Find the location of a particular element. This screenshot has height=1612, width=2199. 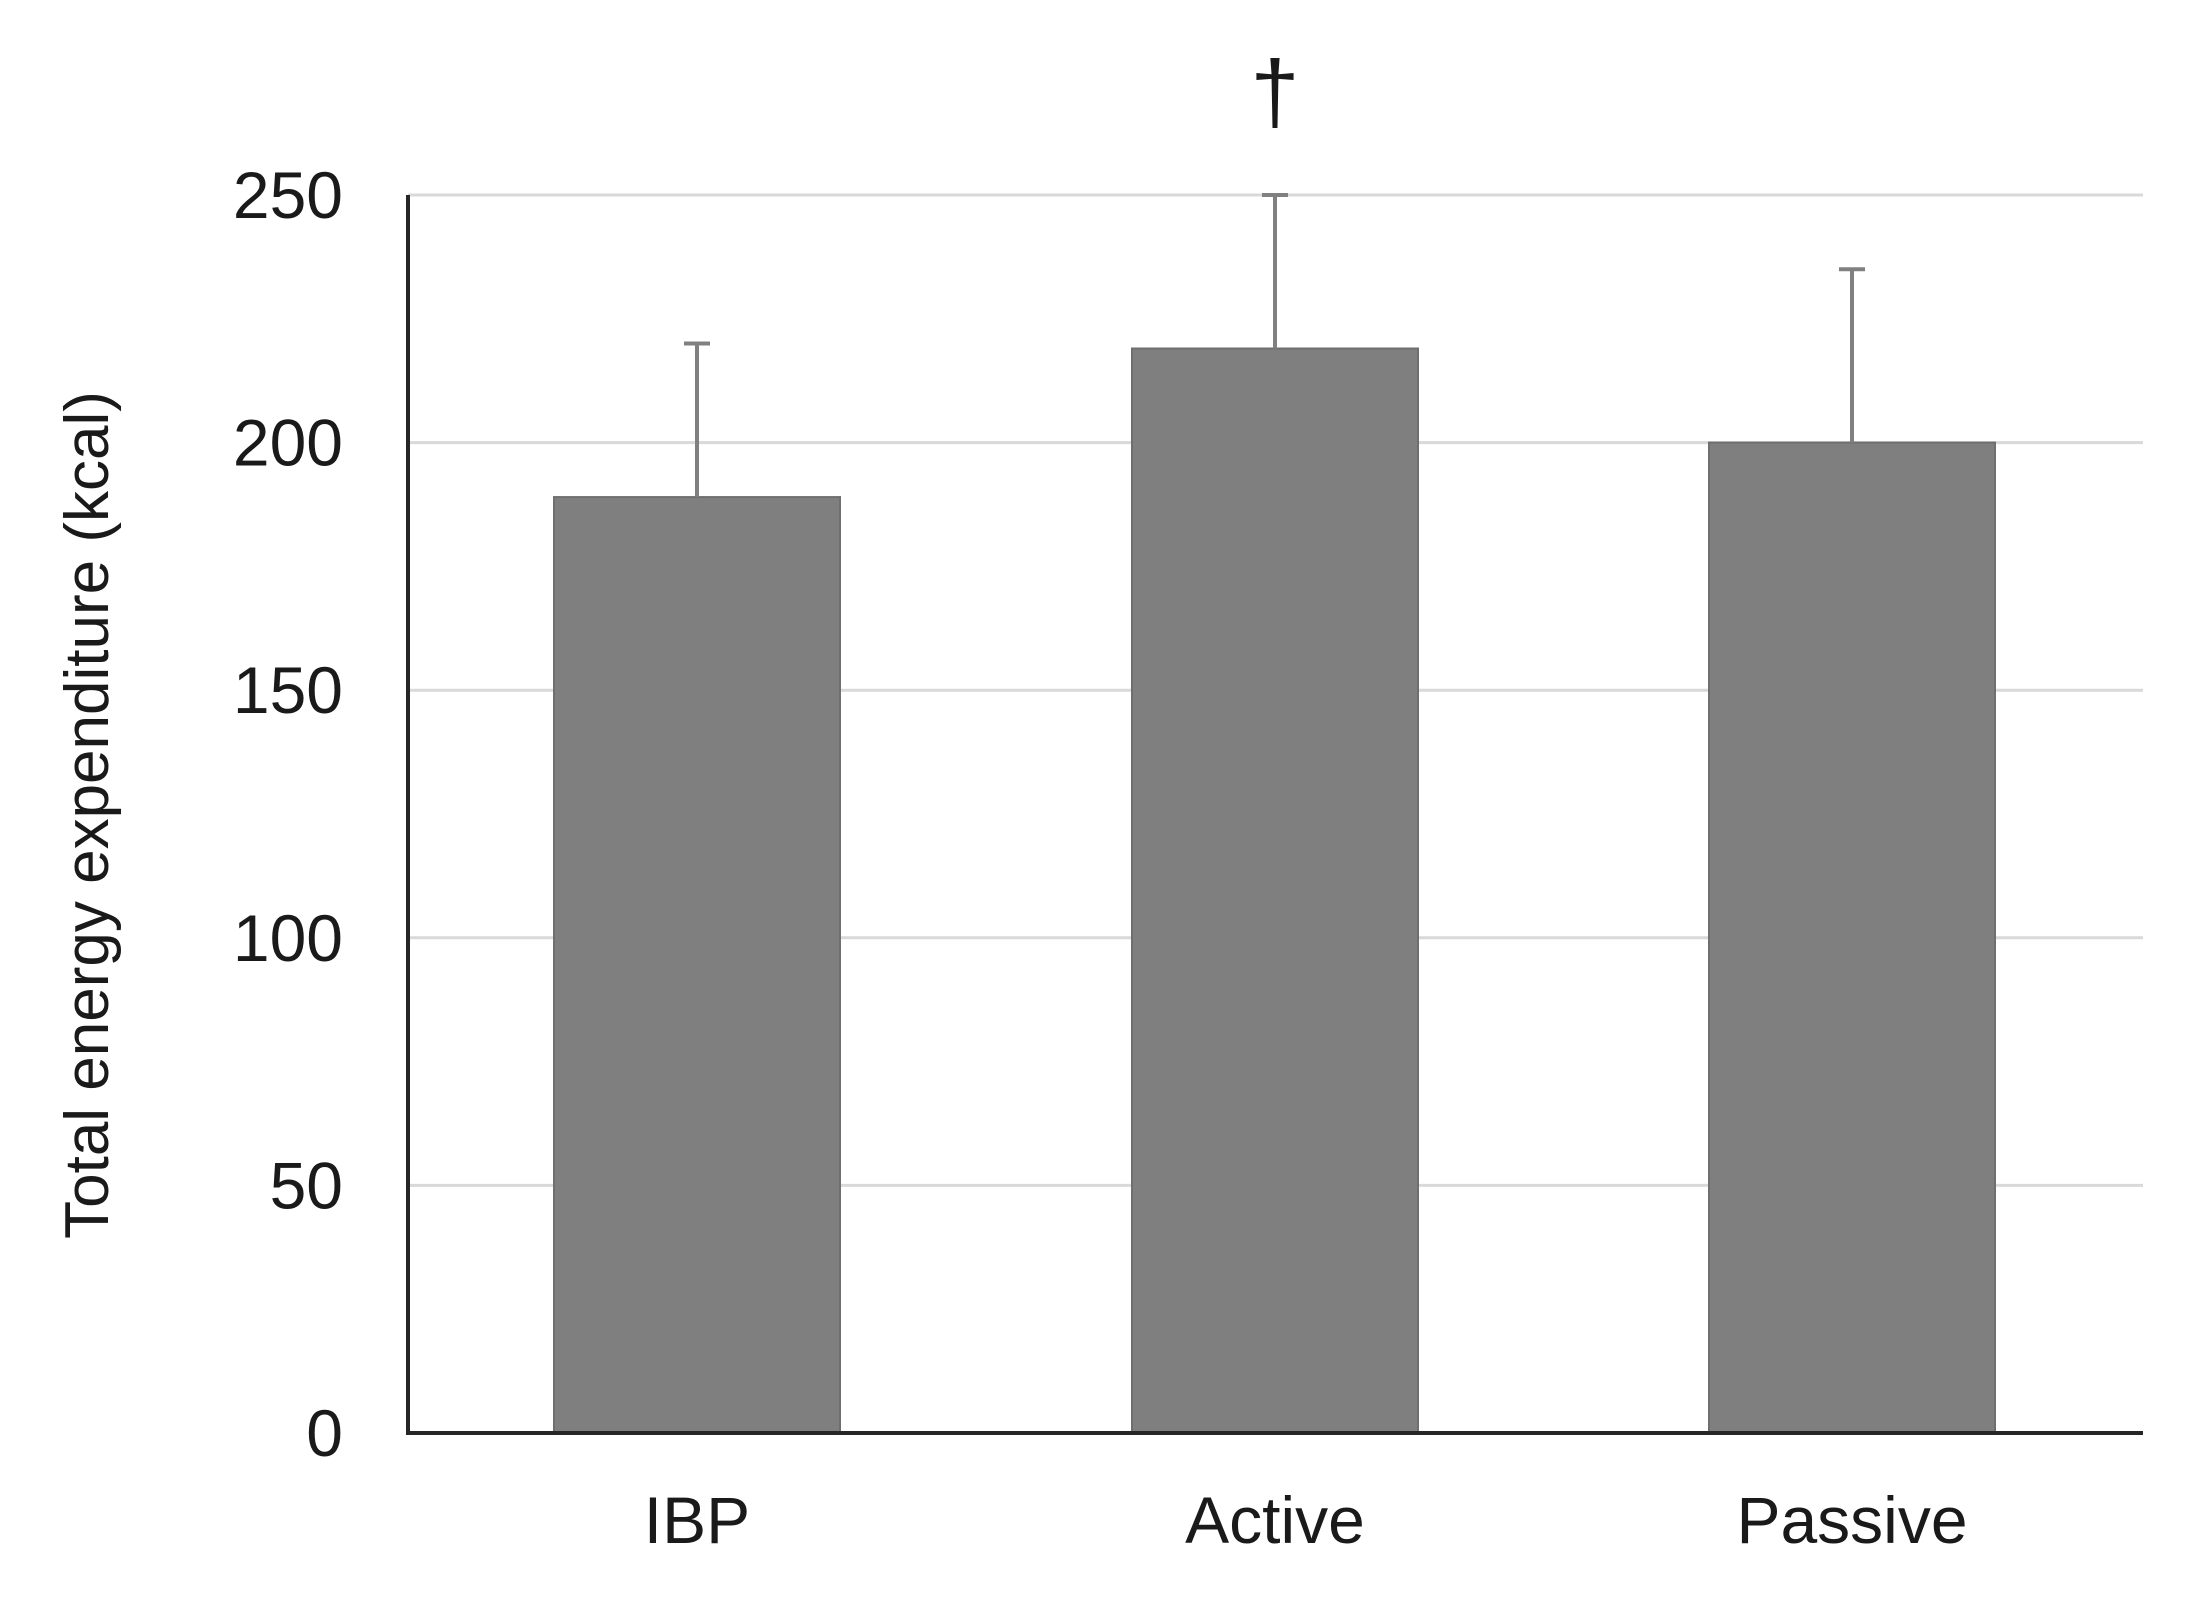

x-tick-label-passive: Passive is located at coordinates (1851, 1520).